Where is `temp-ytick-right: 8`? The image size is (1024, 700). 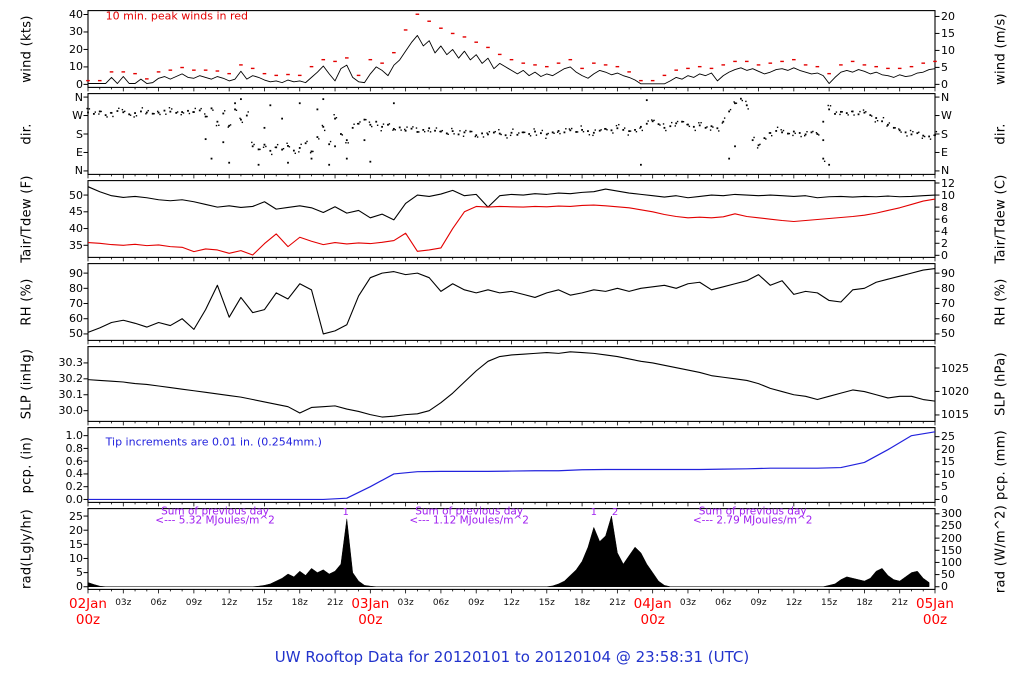
temp-ytick-right: 8 is located at coordinates (944, 207).